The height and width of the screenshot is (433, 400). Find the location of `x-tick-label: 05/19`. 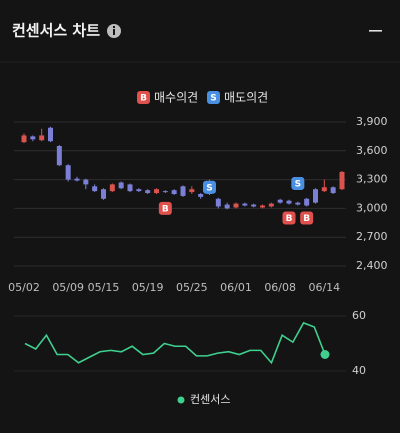

x-tick-label: 05/19 is located at coordinates (148, 287).